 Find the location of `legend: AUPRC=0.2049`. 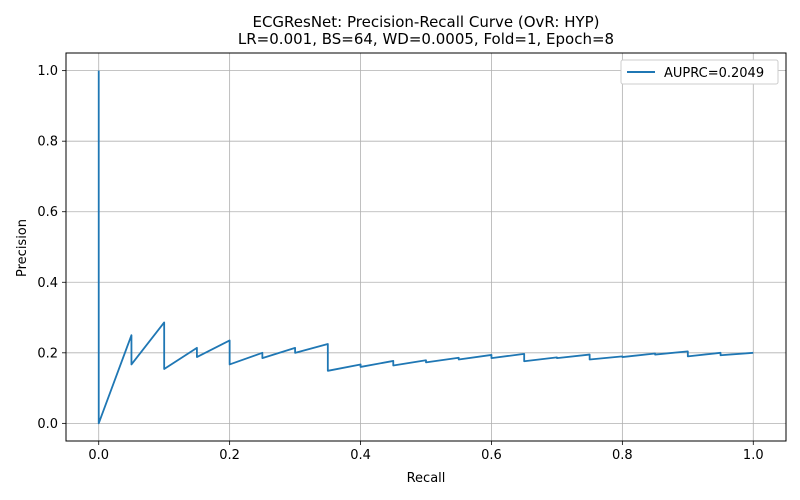

legend: AUPRC=0.2049 is located at coordinates (699, 72).